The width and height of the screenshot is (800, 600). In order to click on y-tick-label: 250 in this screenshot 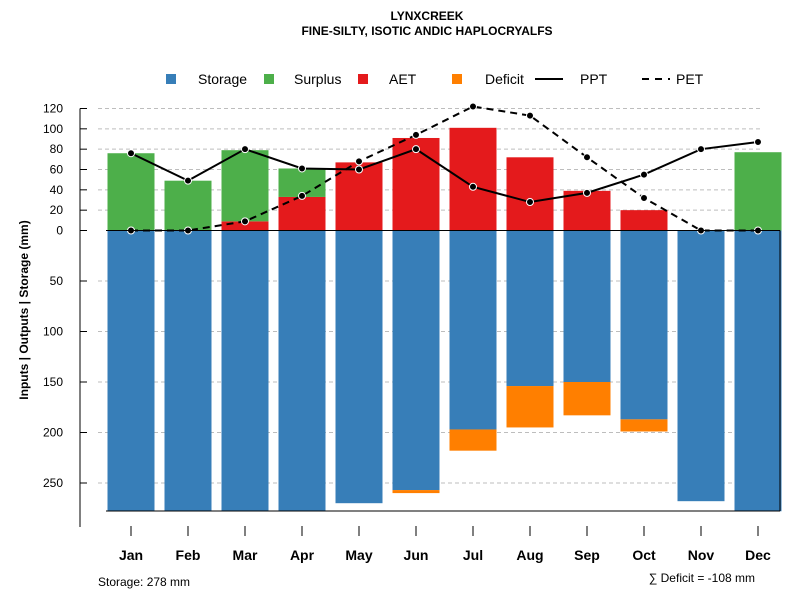, I will do `click(53, 483)`.